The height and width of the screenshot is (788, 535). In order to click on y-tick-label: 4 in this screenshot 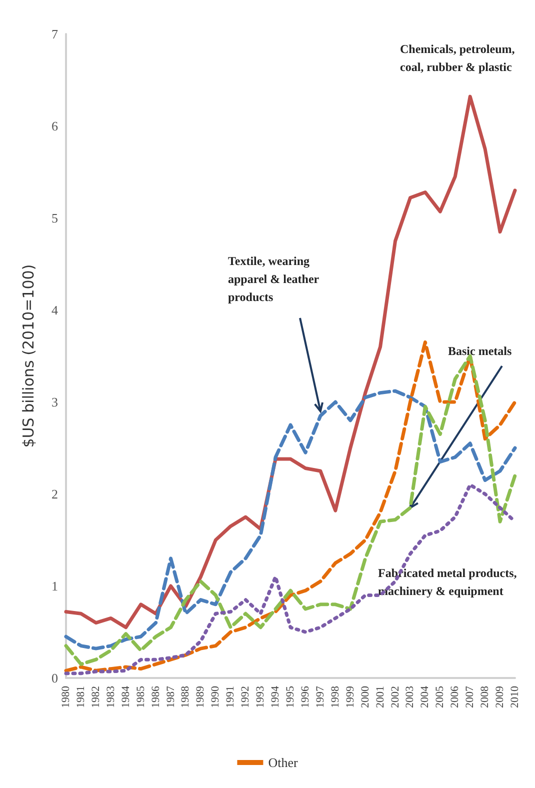, I will do `click(55, 310)`.